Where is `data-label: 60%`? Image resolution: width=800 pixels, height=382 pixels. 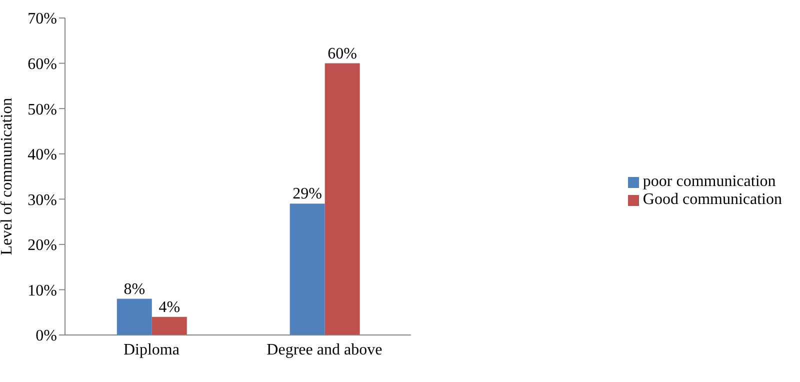
data-label: 60% is located at coordinates (343, 53).